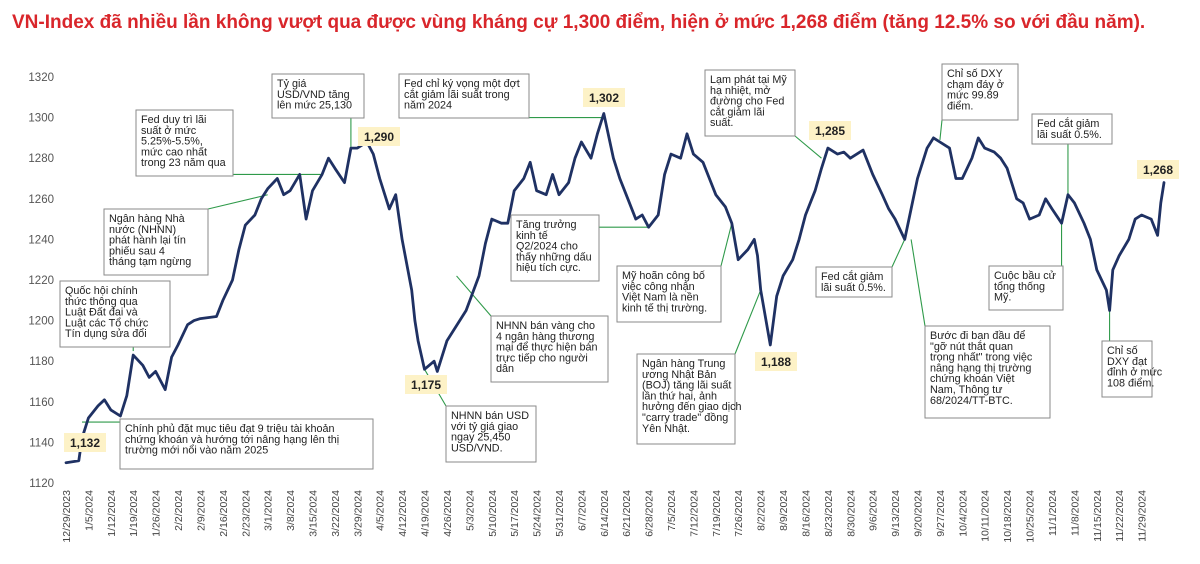  I want to click on x-tick-label: 11/1/2024, so click(1053, 513).